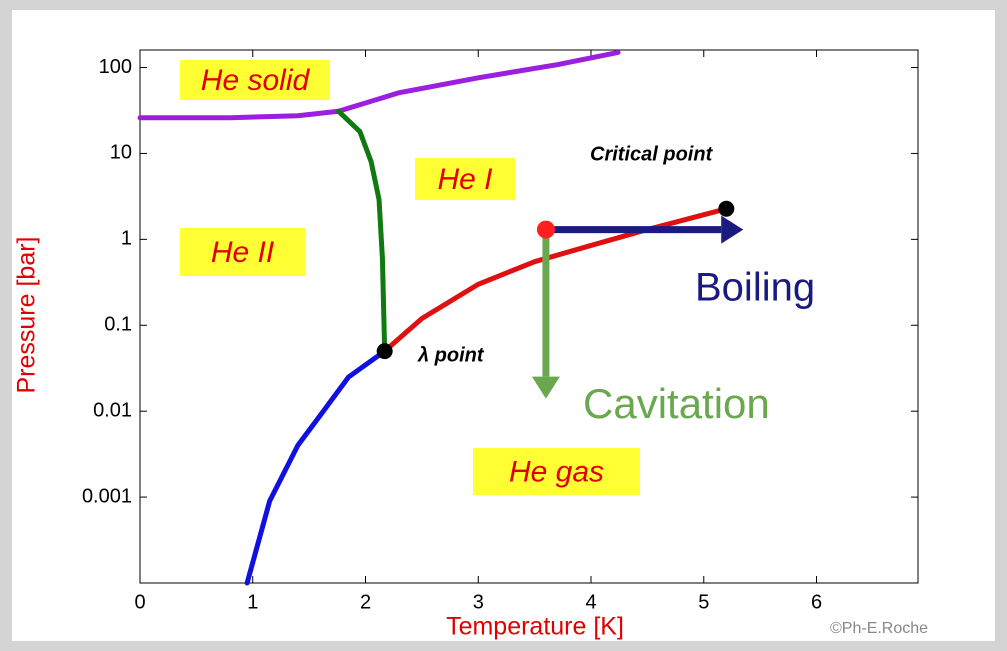  Describe the element at coordinates (365, 602) in the screenshot. I see `x-tick-label: 2` at that location.